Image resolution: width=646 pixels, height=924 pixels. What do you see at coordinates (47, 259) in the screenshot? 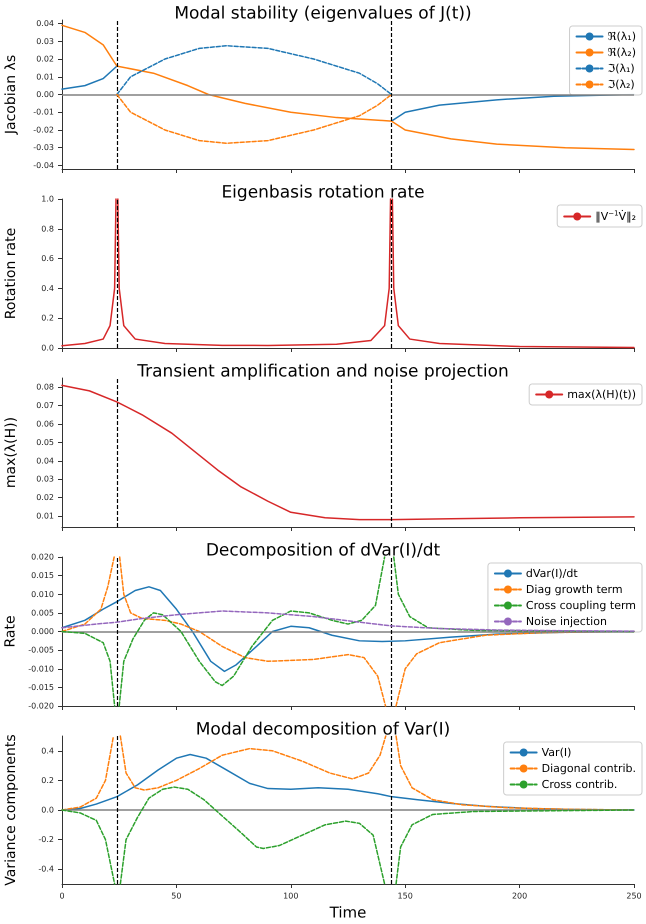
I see `y-tick-label: 0.6` at bounding box center [47, 259].